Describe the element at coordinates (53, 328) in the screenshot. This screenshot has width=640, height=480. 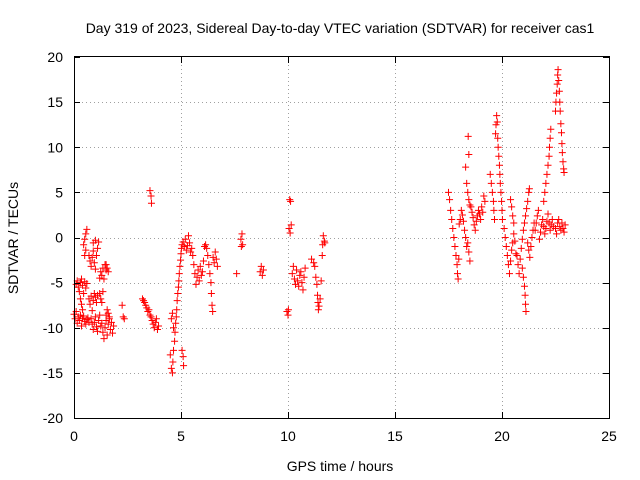
I see `y-tick-label: -10` at that location.